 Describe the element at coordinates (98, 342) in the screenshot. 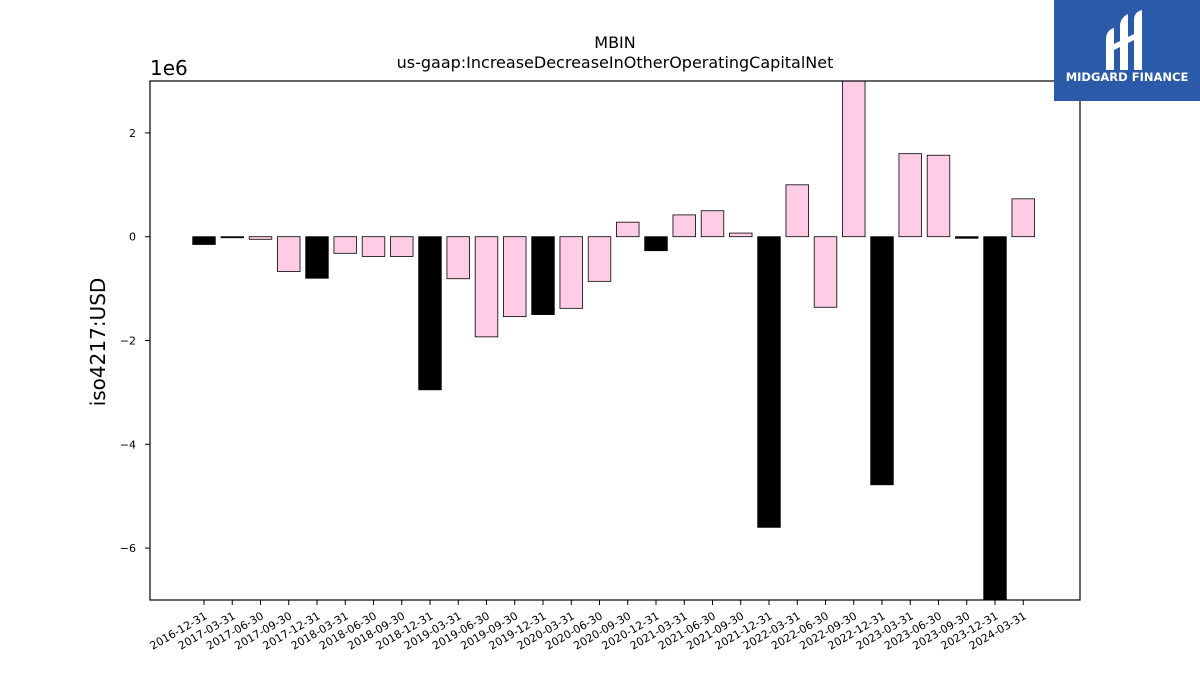

I see `y-axis-label: iso4217:USD` at that location.